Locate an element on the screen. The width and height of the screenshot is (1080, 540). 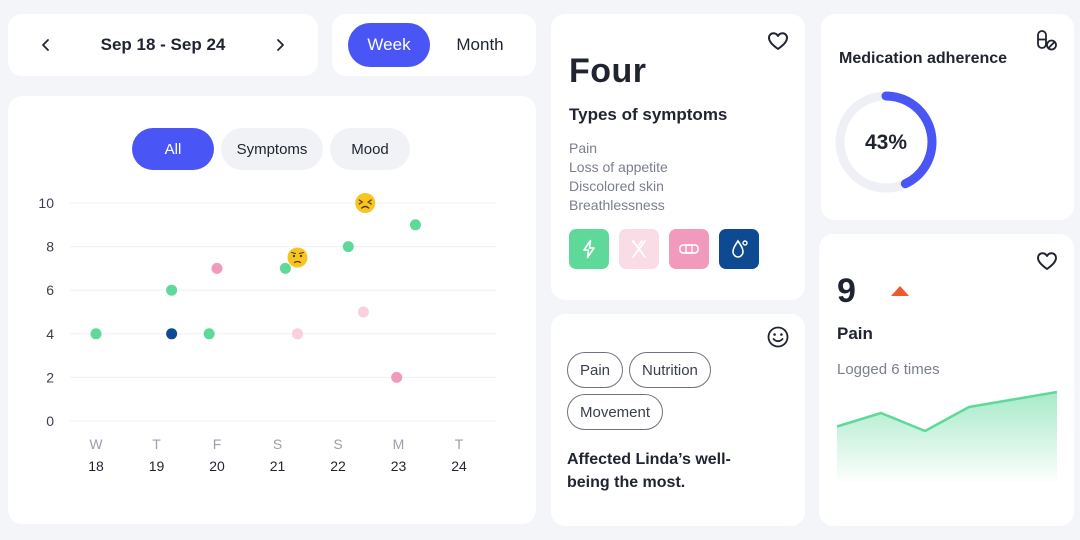
x-tick-date: 20 is located at coordinates (217, 466).